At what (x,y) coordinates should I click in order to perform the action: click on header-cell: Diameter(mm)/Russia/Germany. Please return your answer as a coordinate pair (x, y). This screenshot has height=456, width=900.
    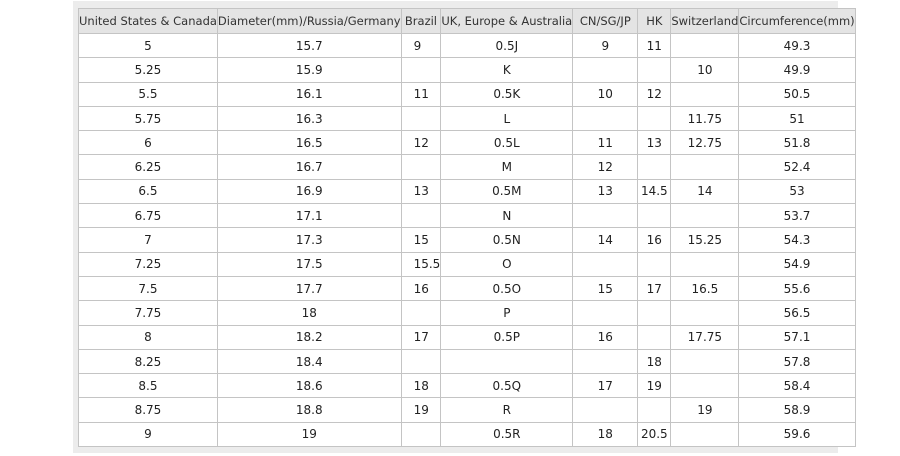
    Looking at the image, I should click on (309, 21).